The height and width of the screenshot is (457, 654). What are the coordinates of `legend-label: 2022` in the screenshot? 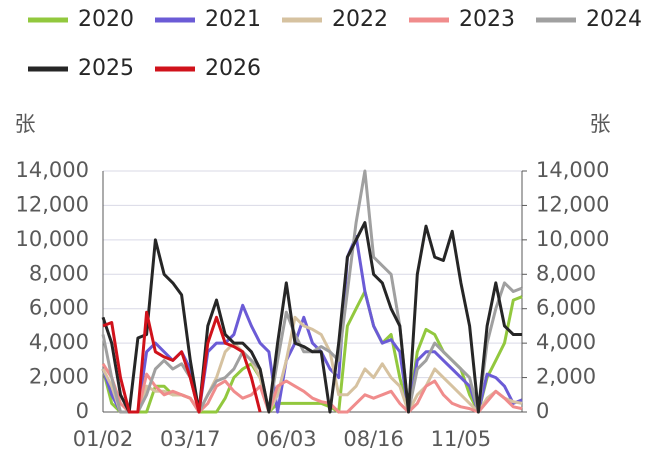 It's located at (360, 19).